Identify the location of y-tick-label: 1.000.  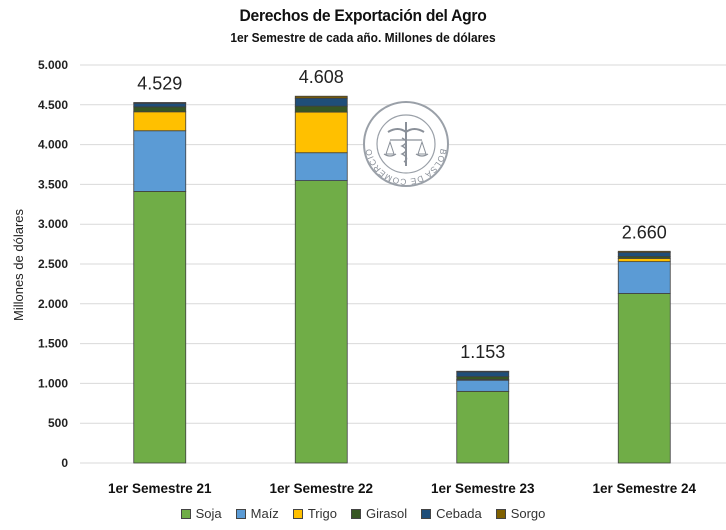
(53, 383).